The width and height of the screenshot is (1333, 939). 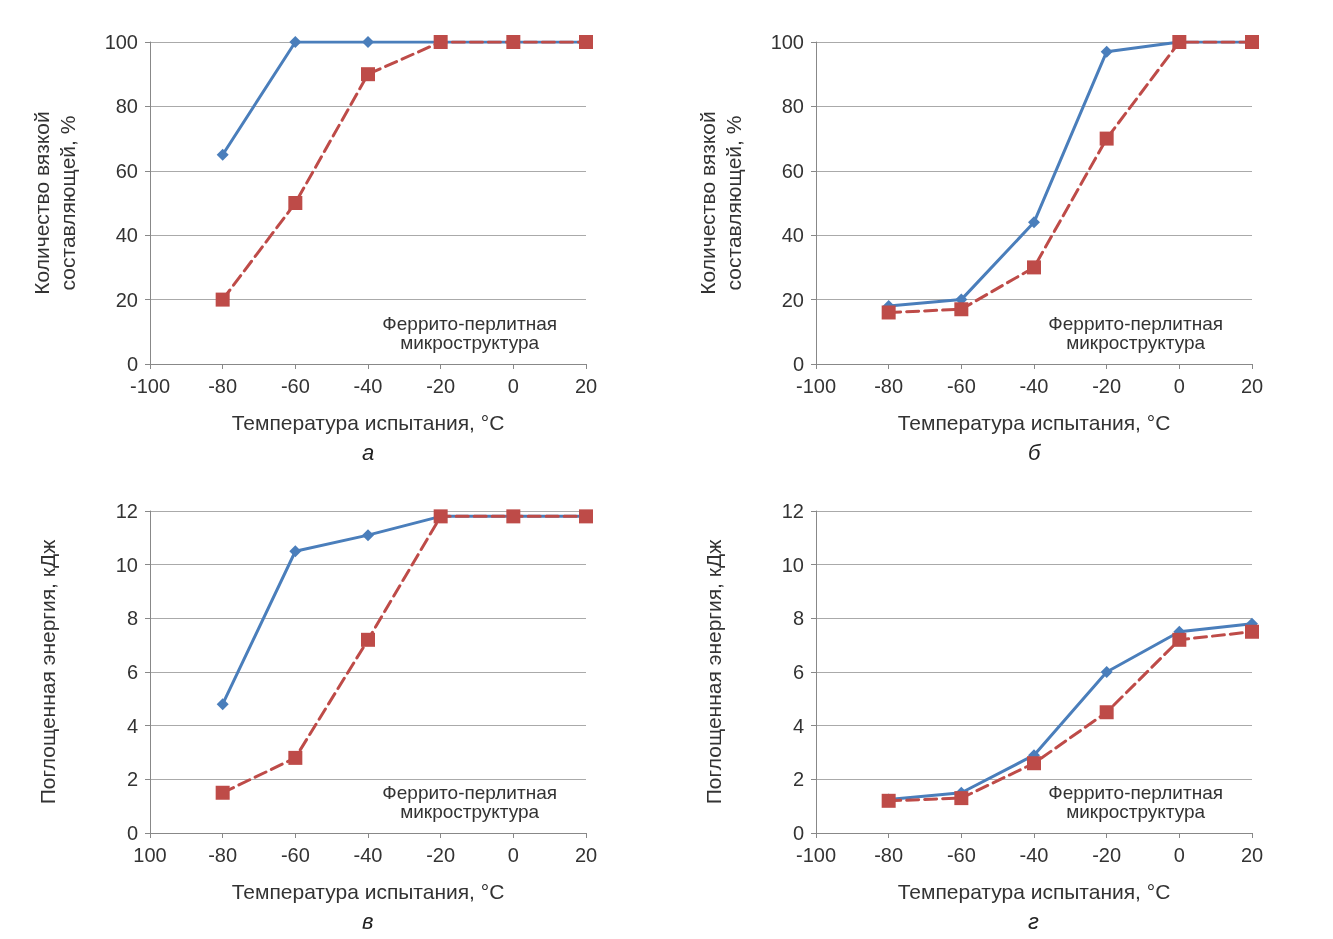 What do you see at coordinates (1033, 921) in the screenshot?
I see `text: г` at bounding box center [1033, 921].